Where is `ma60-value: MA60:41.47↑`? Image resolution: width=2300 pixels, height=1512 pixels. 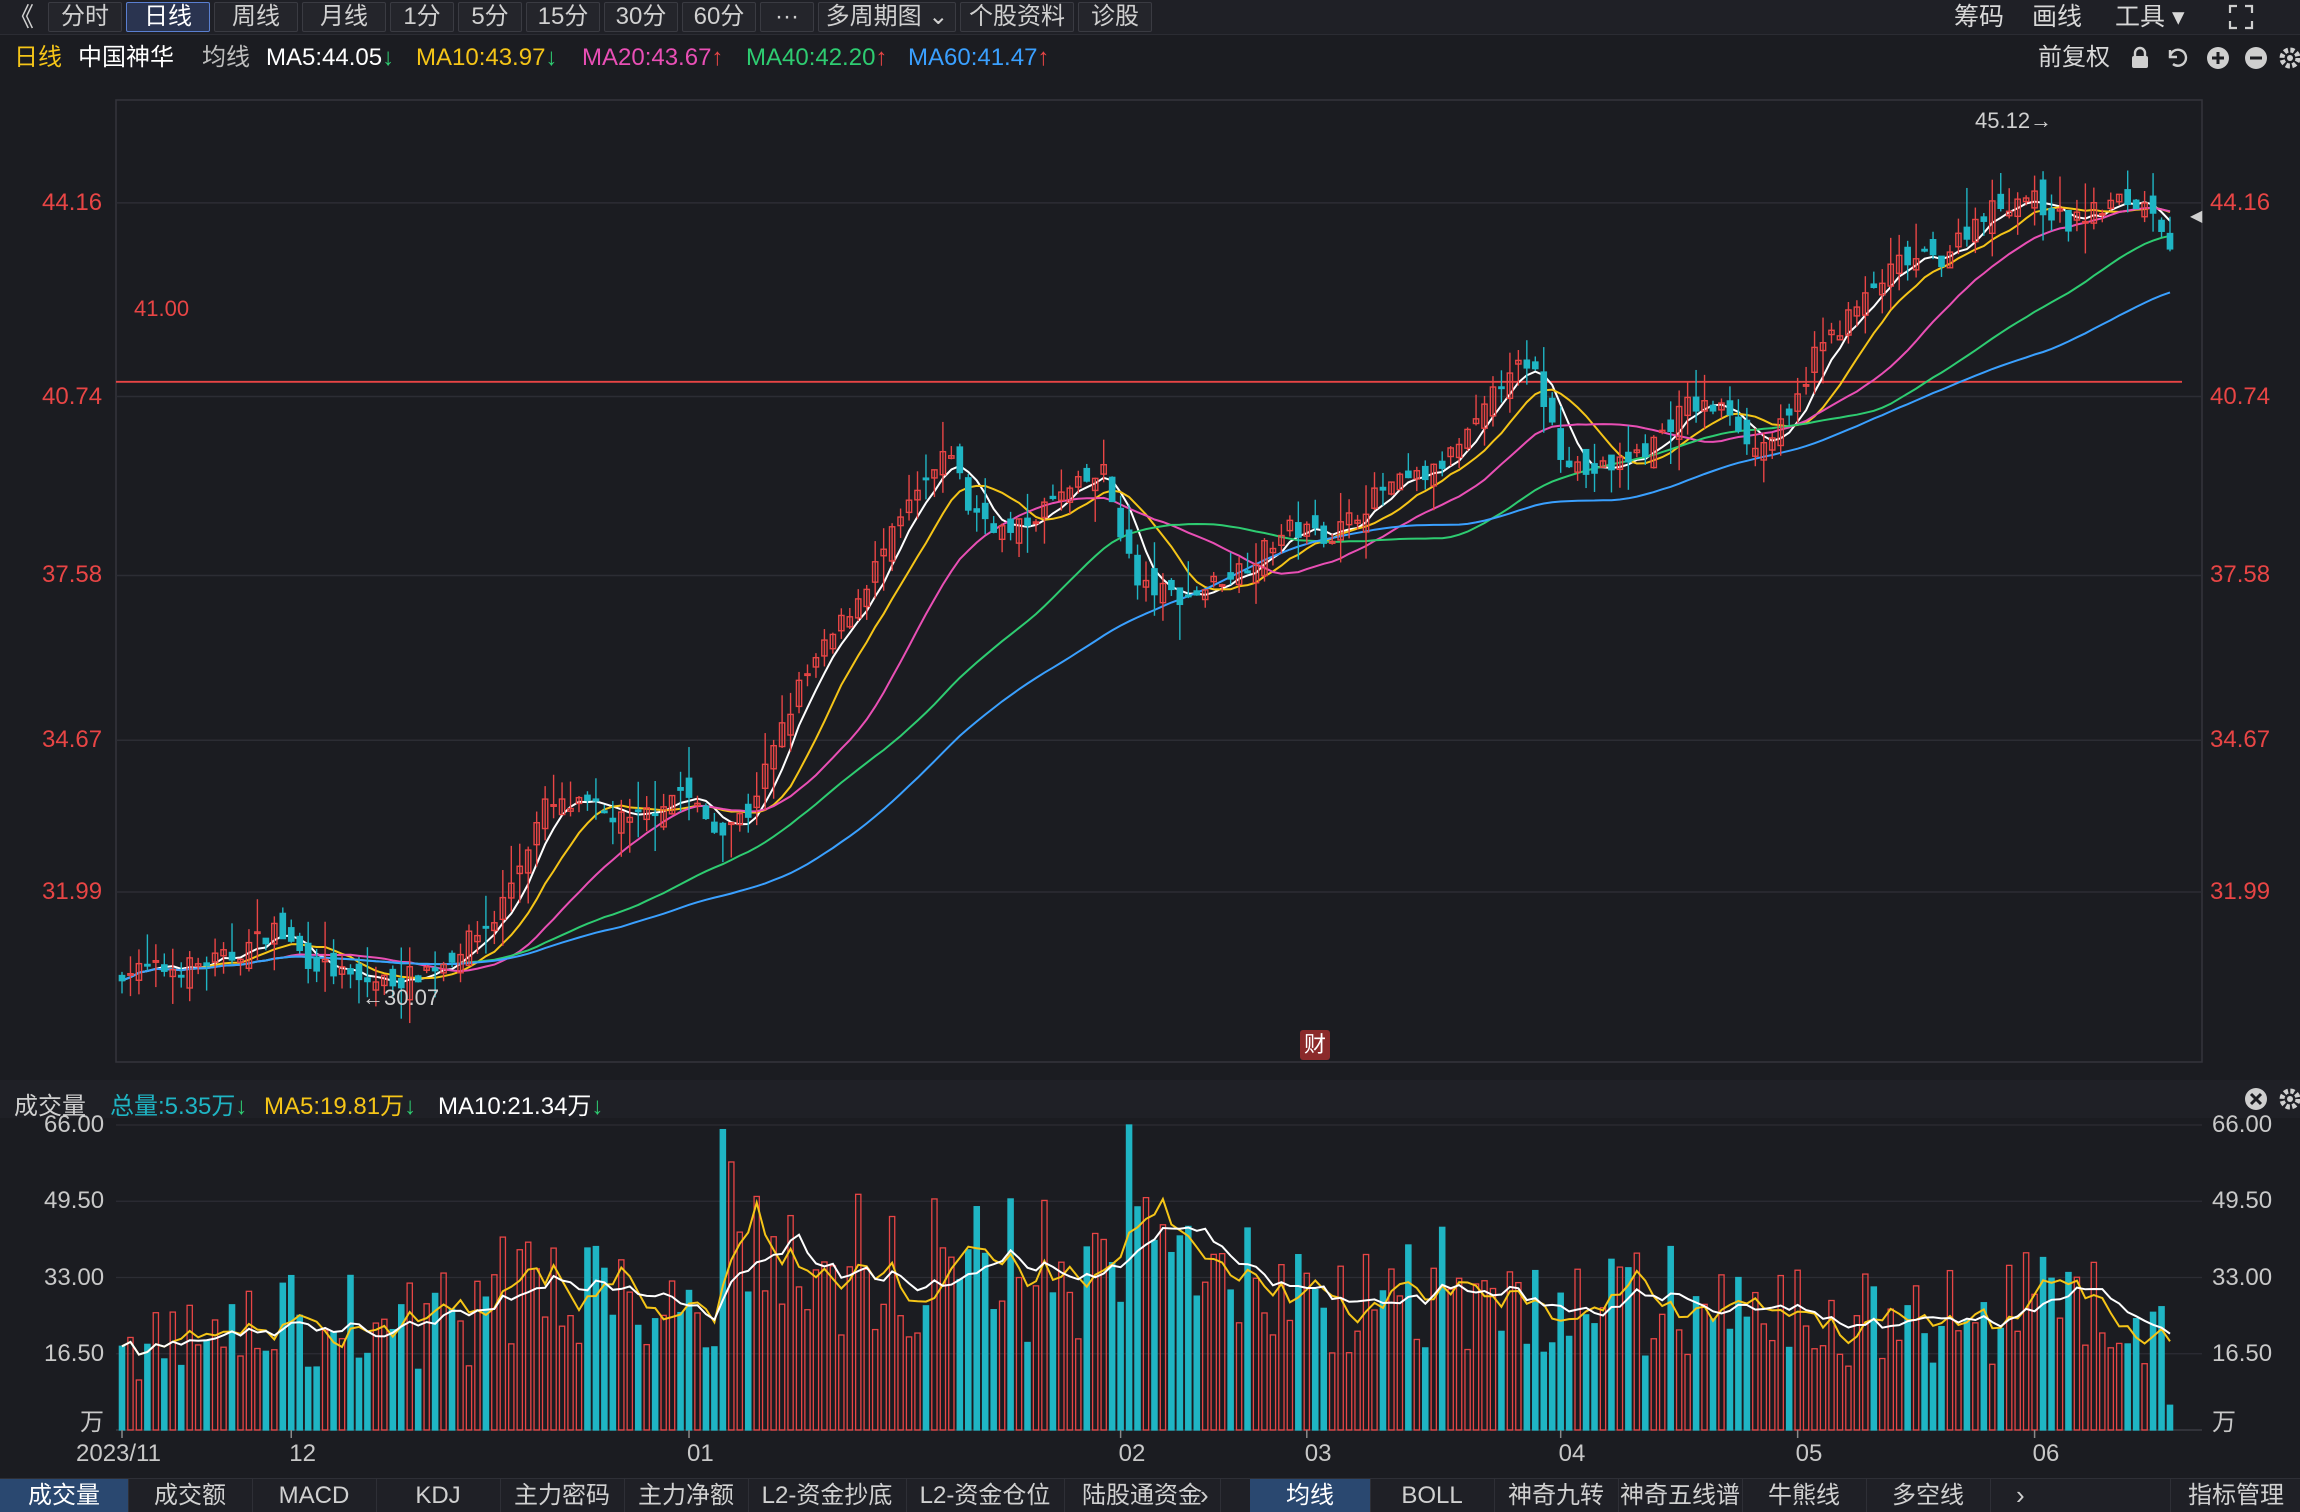
ma60-value: MA60:41.47↑ is located at coordinates (979, 57).